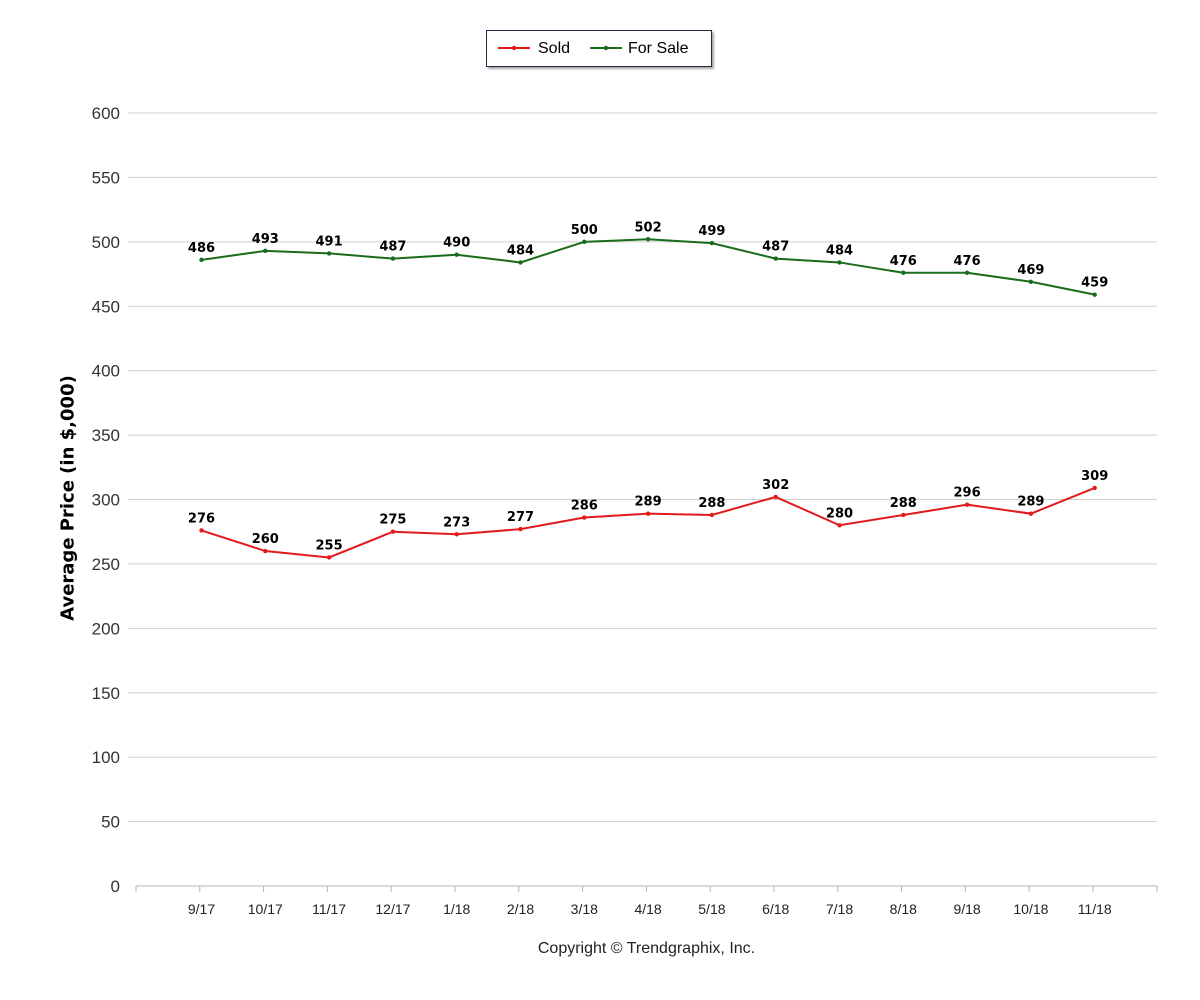  Describe the element at coordinates (329, 909) in the screenshot. I see `x-tick-label: 11/17` at that location.